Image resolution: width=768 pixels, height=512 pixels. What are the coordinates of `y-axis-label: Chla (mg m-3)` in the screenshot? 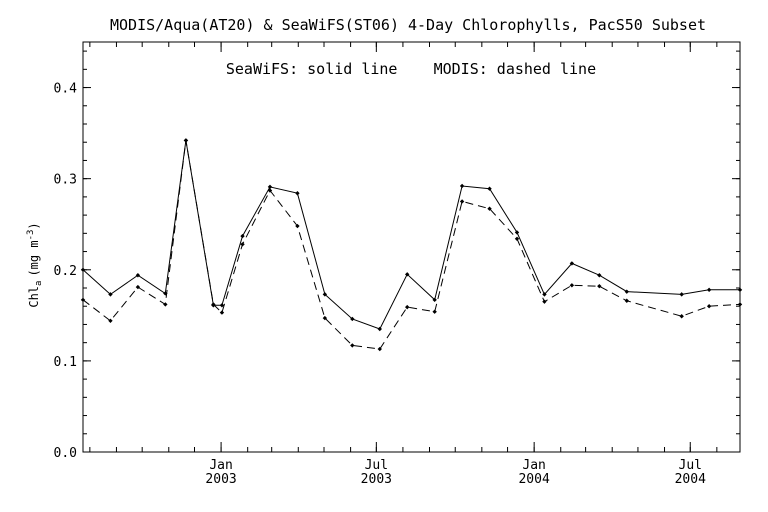 It's located at (35, 264).